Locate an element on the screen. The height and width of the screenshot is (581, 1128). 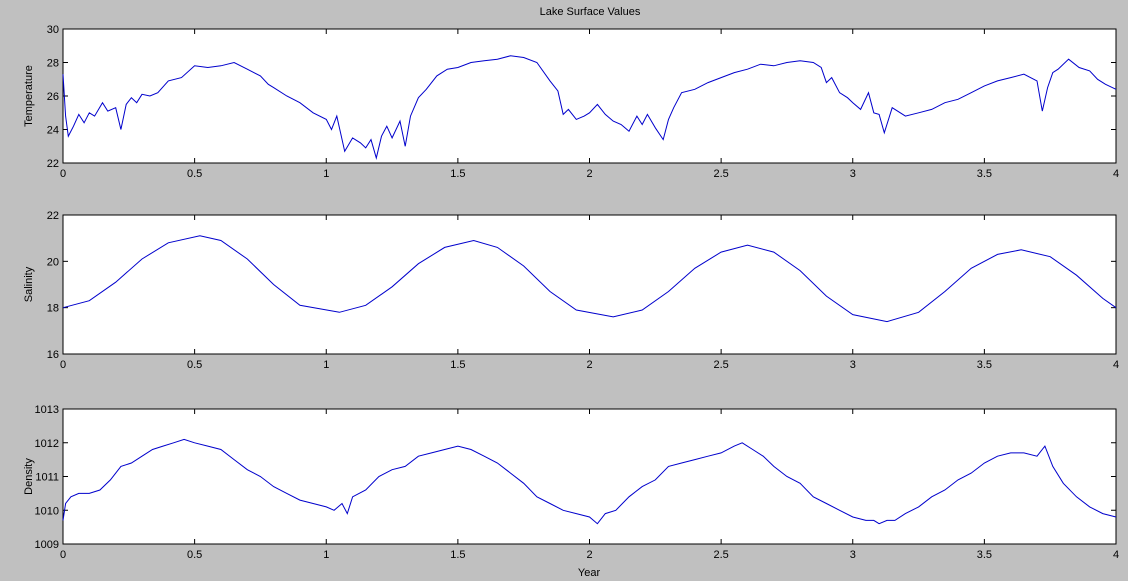
series-line-density is located at coordinates (589, 481).